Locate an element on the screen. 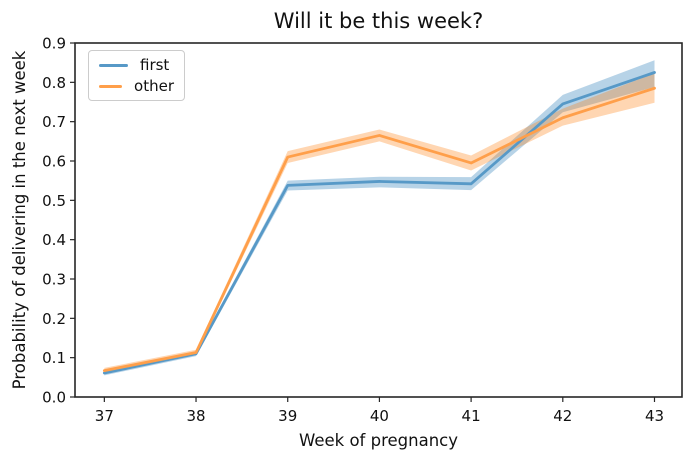 The image size is (700, 466). legend-line-sample-other is located at coordinates (111, 86).